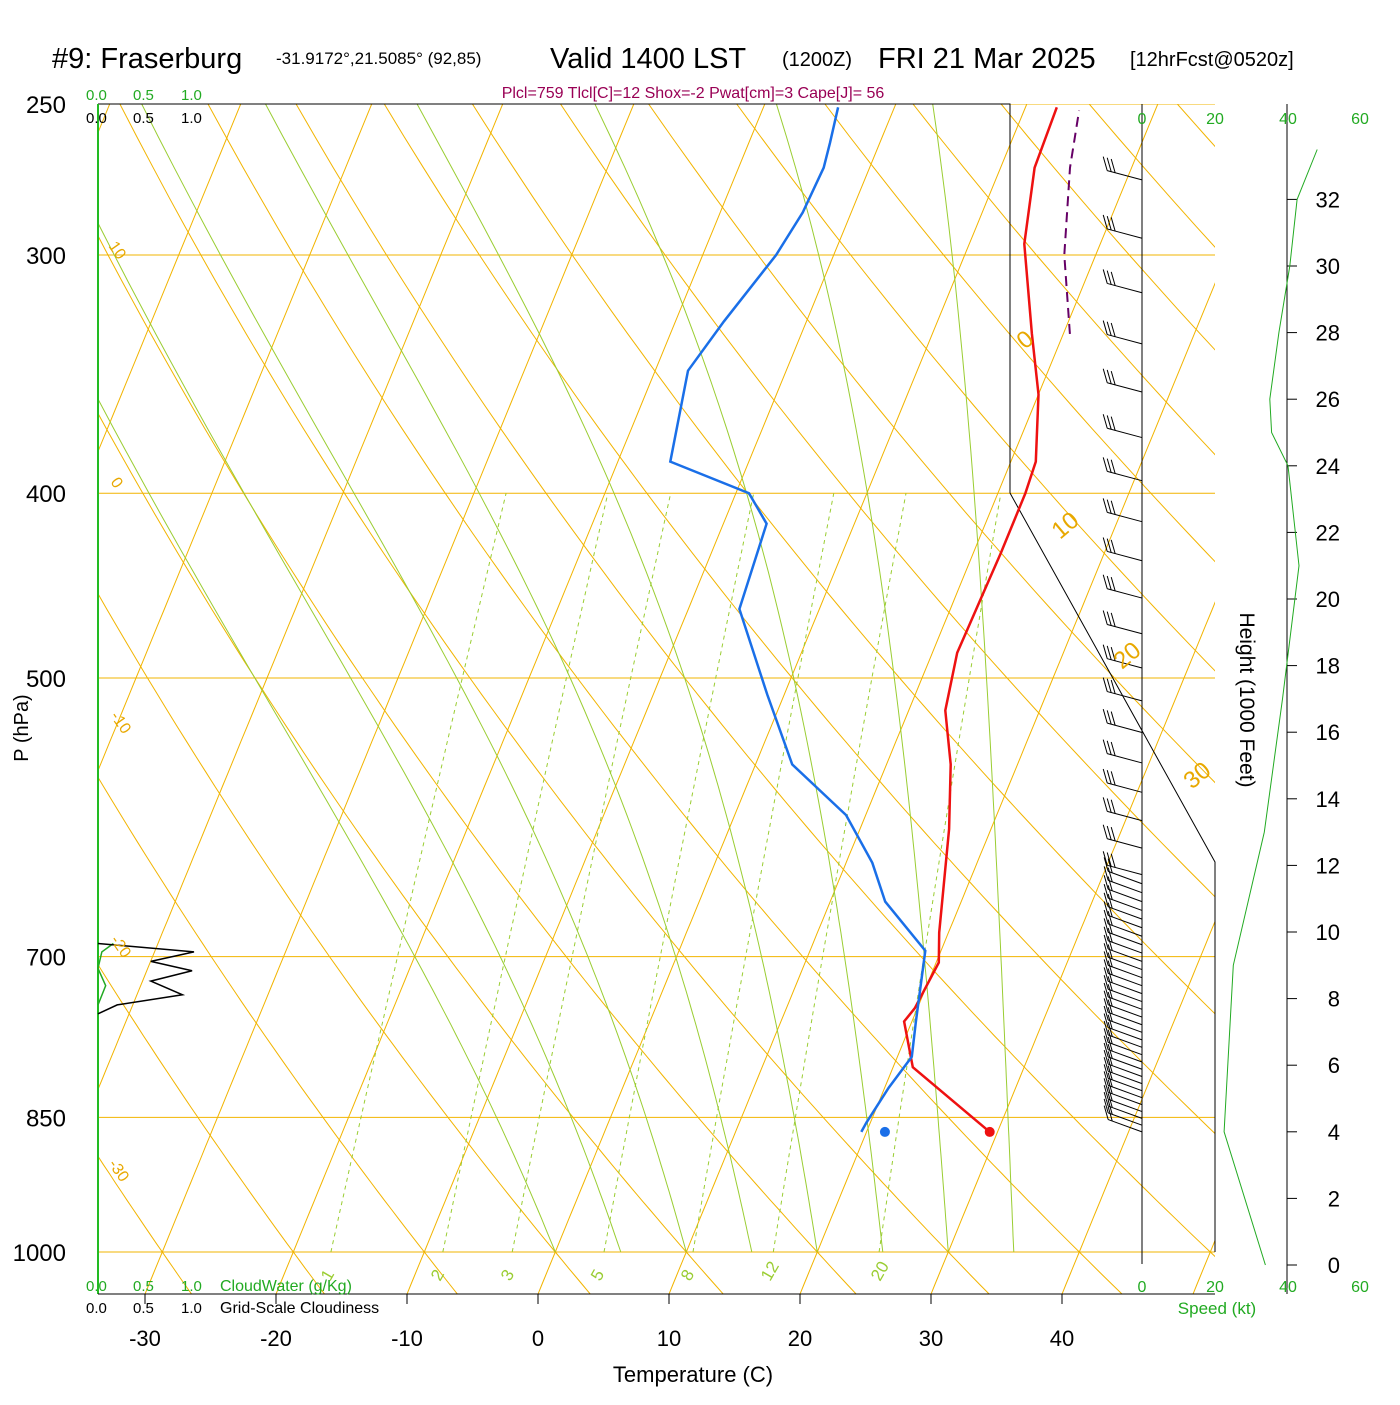 The height and width of the screenshot is (1405, 1400). I want to click on isotherm-label-left-1: 0, so click(116, 483).